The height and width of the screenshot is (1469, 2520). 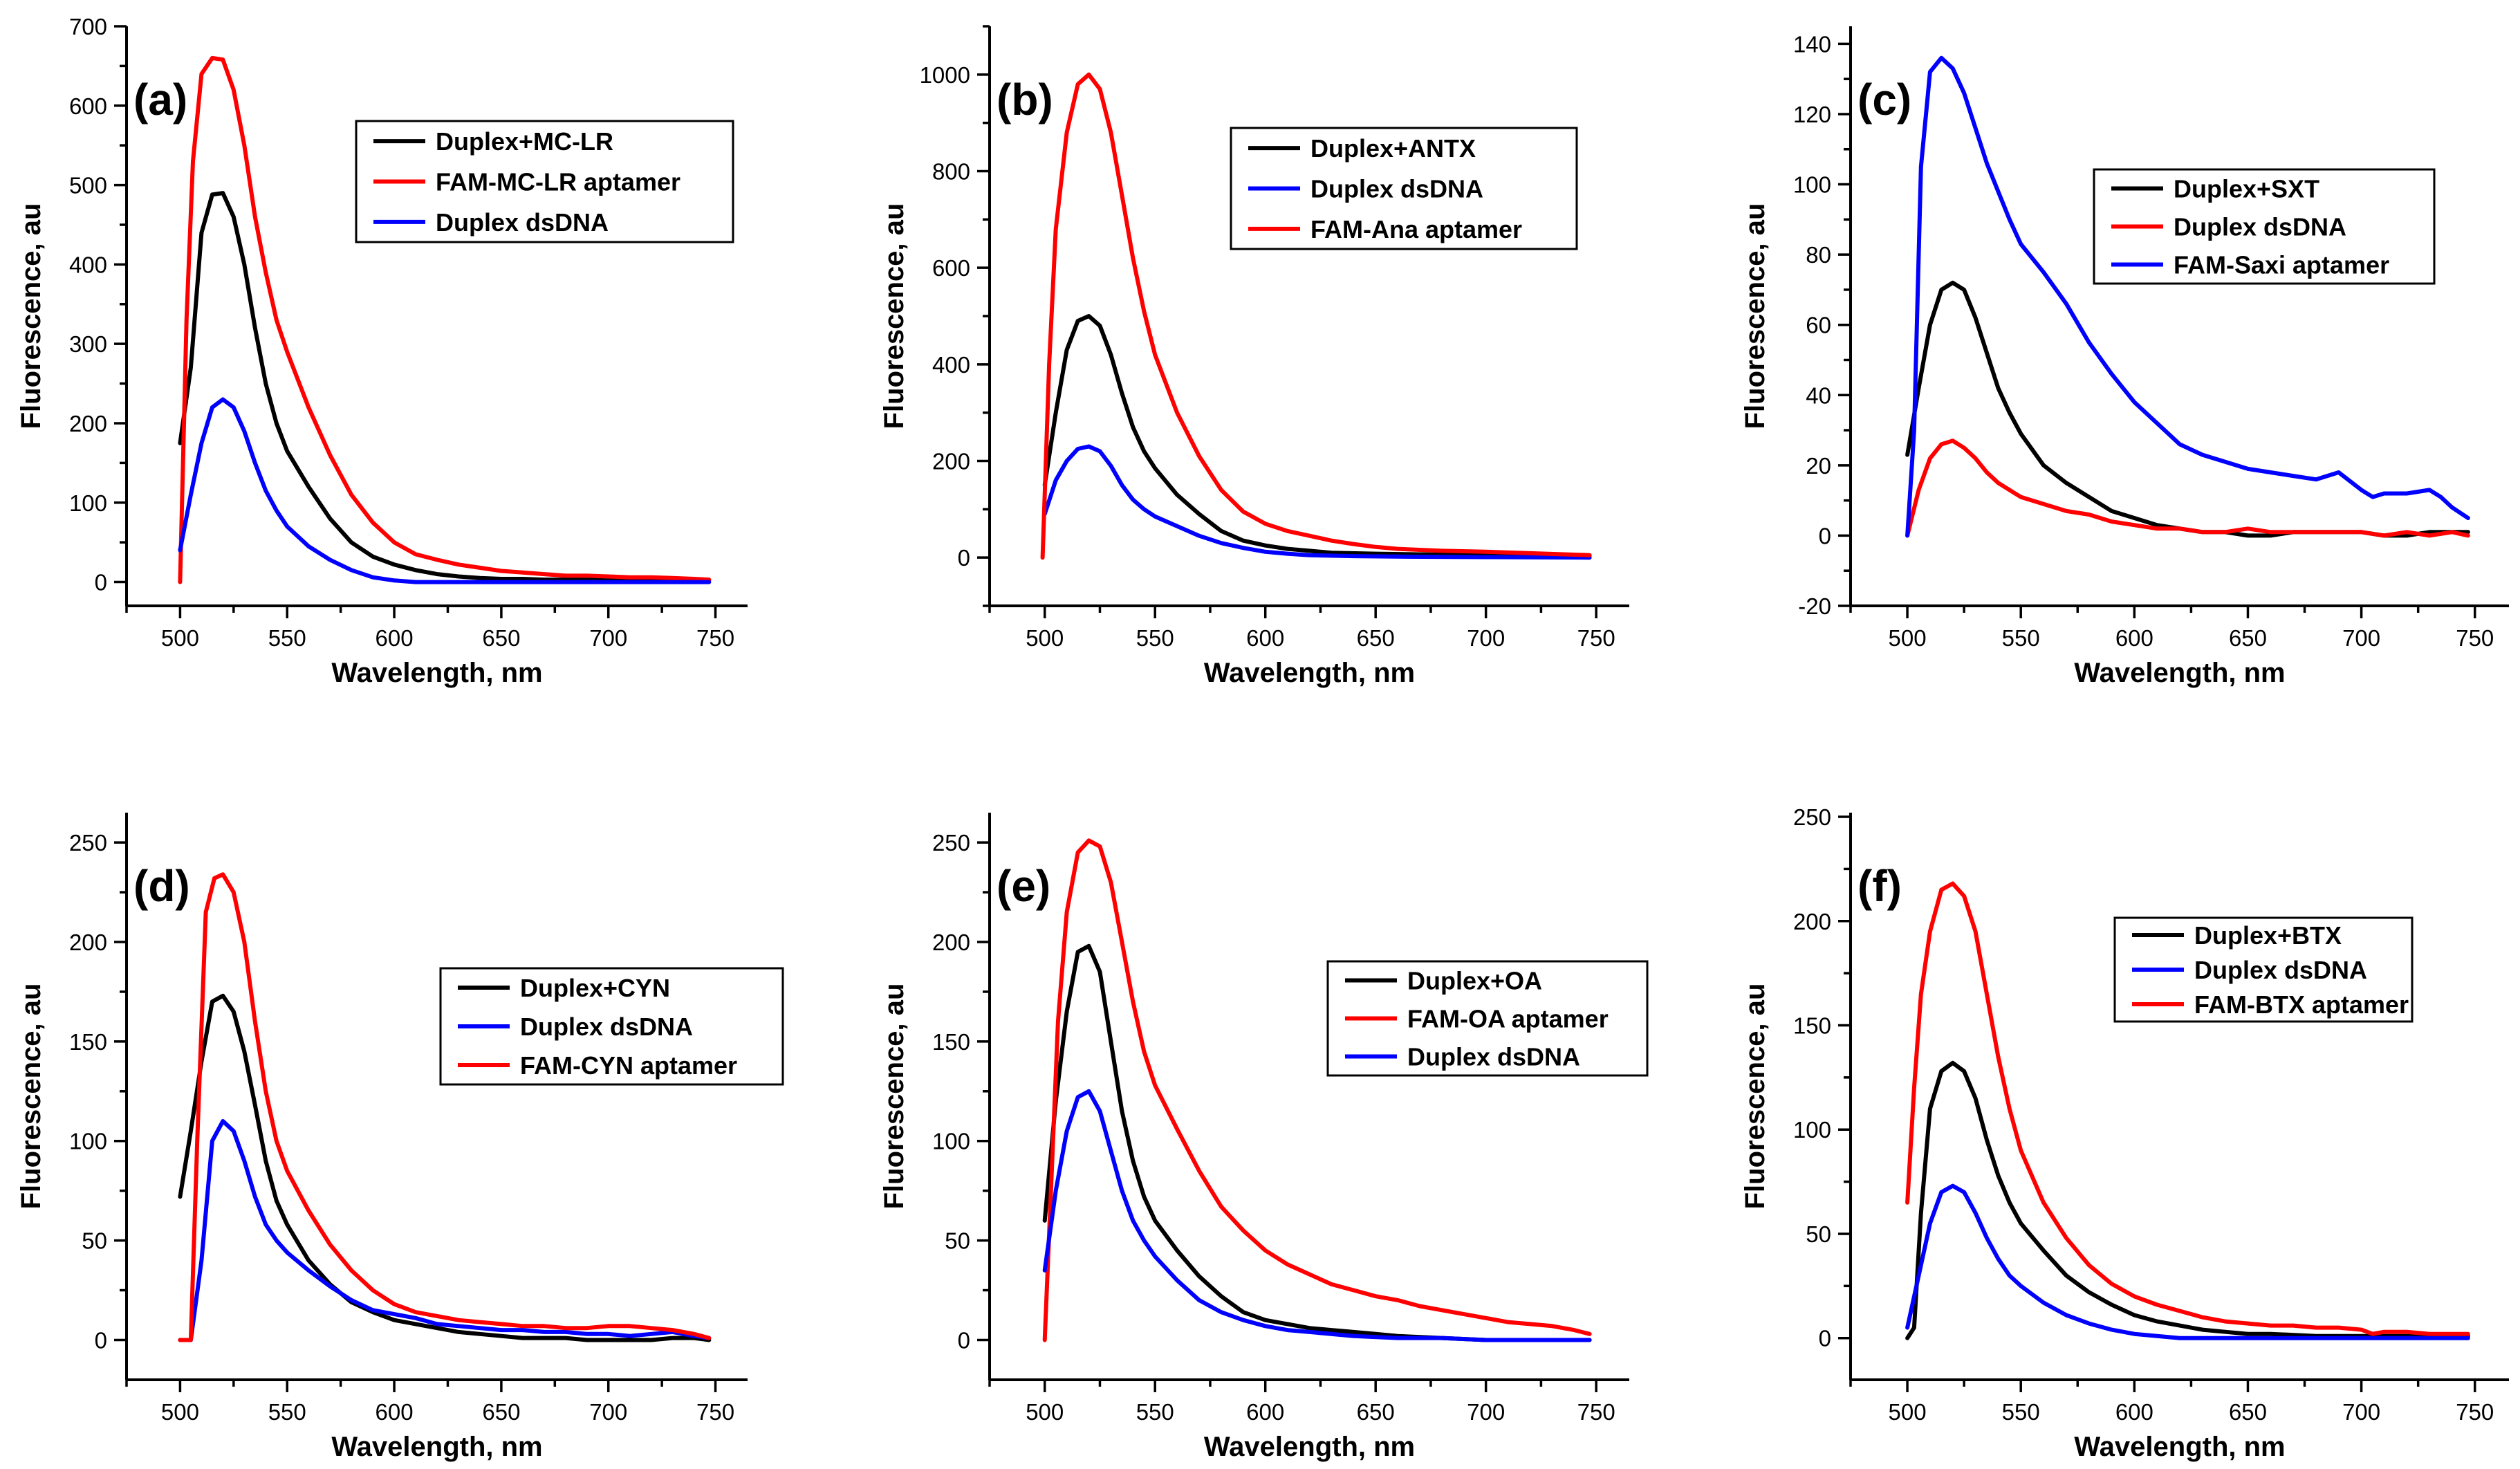 I want to click on series-line-fam-saxi-aptamer, so click(x=2187, y=296).